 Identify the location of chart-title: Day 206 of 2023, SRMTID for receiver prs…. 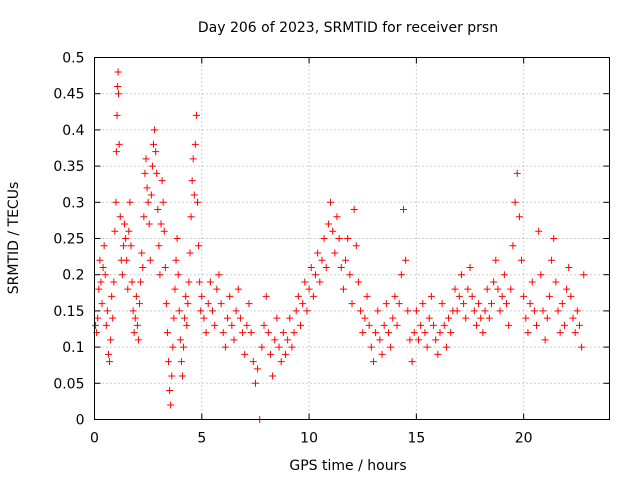
(348, 28).